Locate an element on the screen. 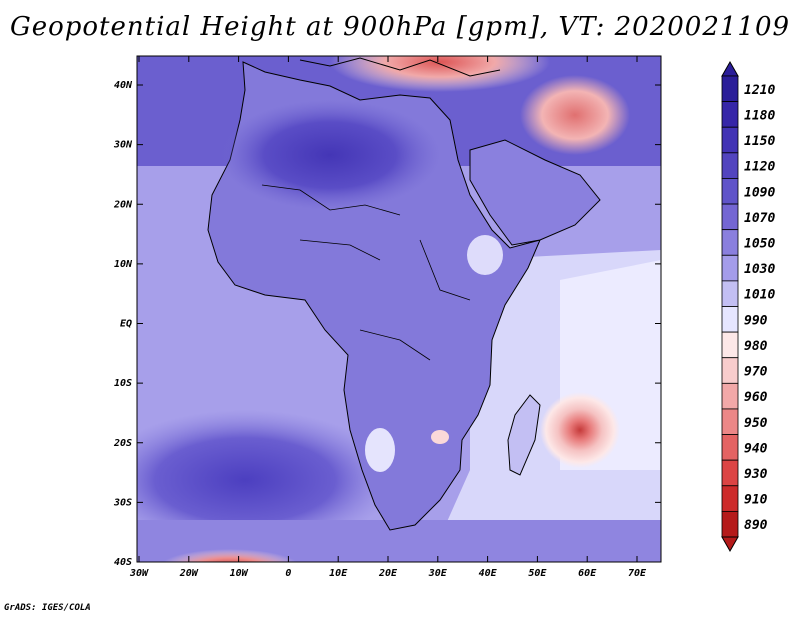  european-coastline is located at coordinates (400, 67).